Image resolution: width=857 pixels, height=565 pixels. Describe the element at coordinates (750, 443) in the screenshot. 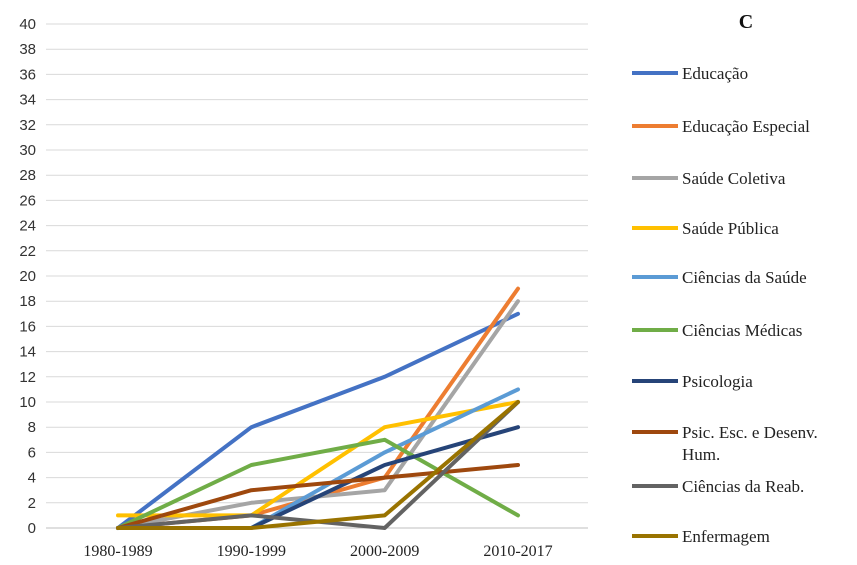

I see `legend-label-8: Psic. Esc. e Desenv. Hum.` at that location.